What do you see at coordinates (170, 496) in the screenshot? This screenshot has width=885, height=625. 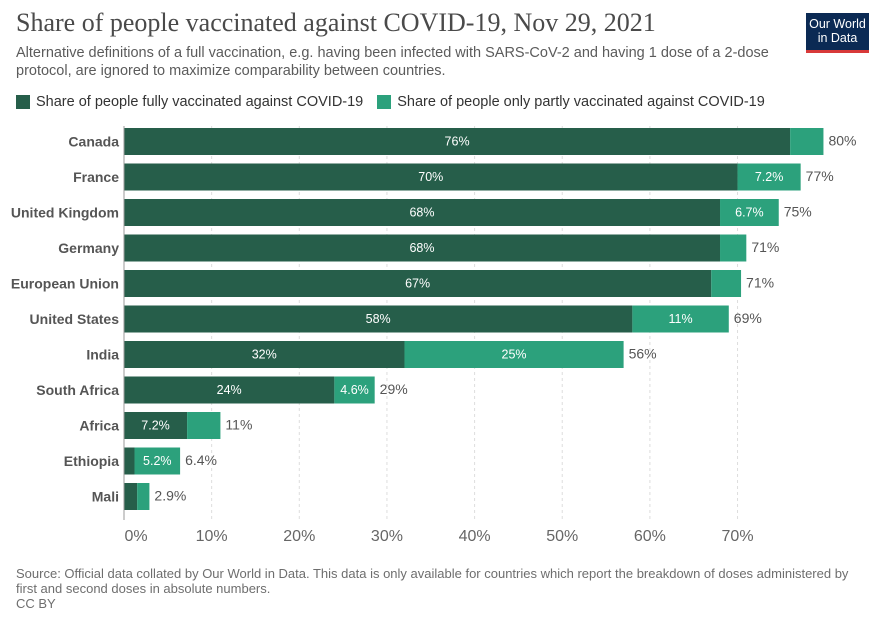 I see `total-label: 2.9%` at bounding box center [170, 496].